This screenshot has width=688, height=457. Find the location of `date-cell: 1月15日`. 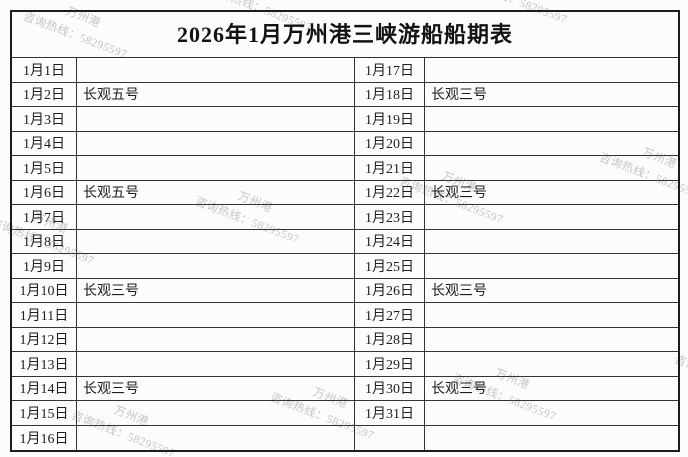

date-cell: 1月15日 is located at coordinates (44, 413).